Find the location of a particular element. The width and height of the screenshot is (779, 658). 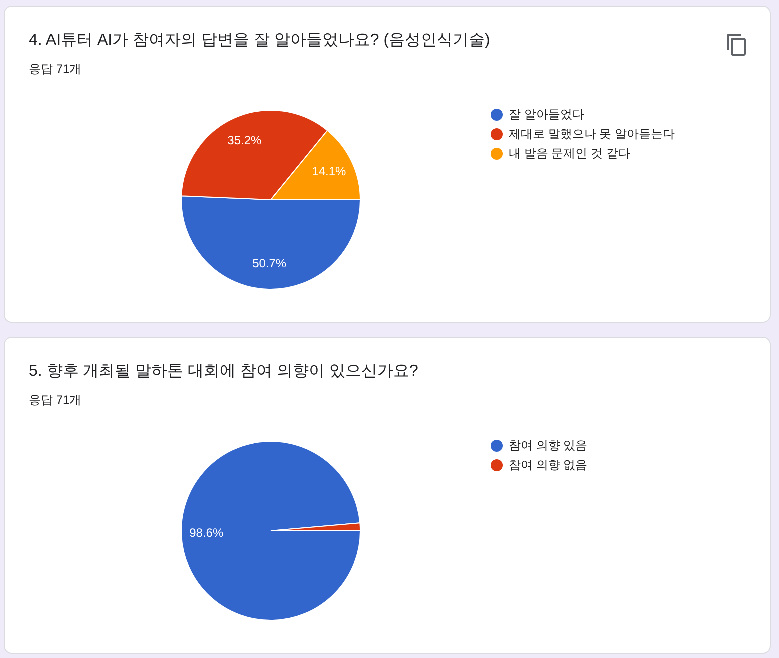

legend-label: 참여 의향 있음 is located at coordinates (548, 445).